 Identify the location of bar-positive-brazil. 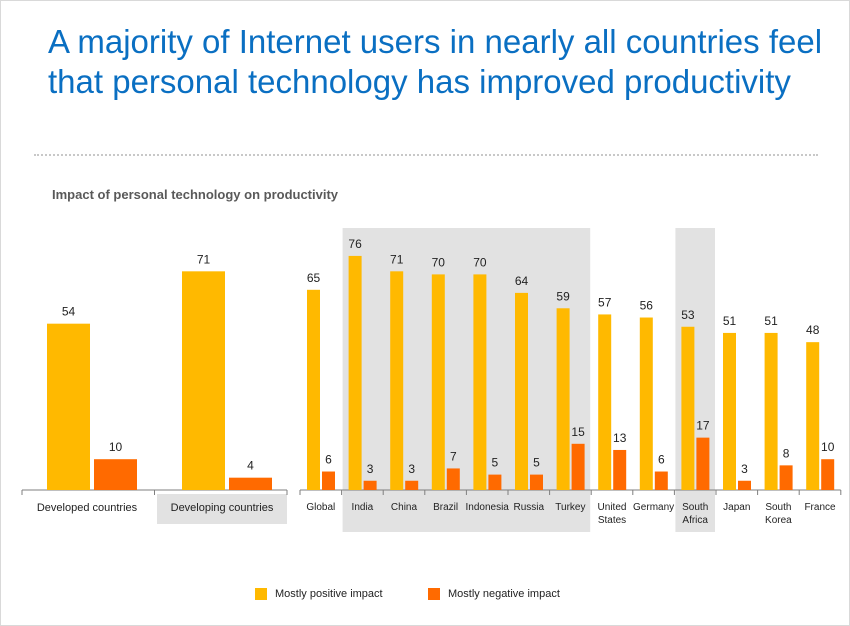
(438, 382).